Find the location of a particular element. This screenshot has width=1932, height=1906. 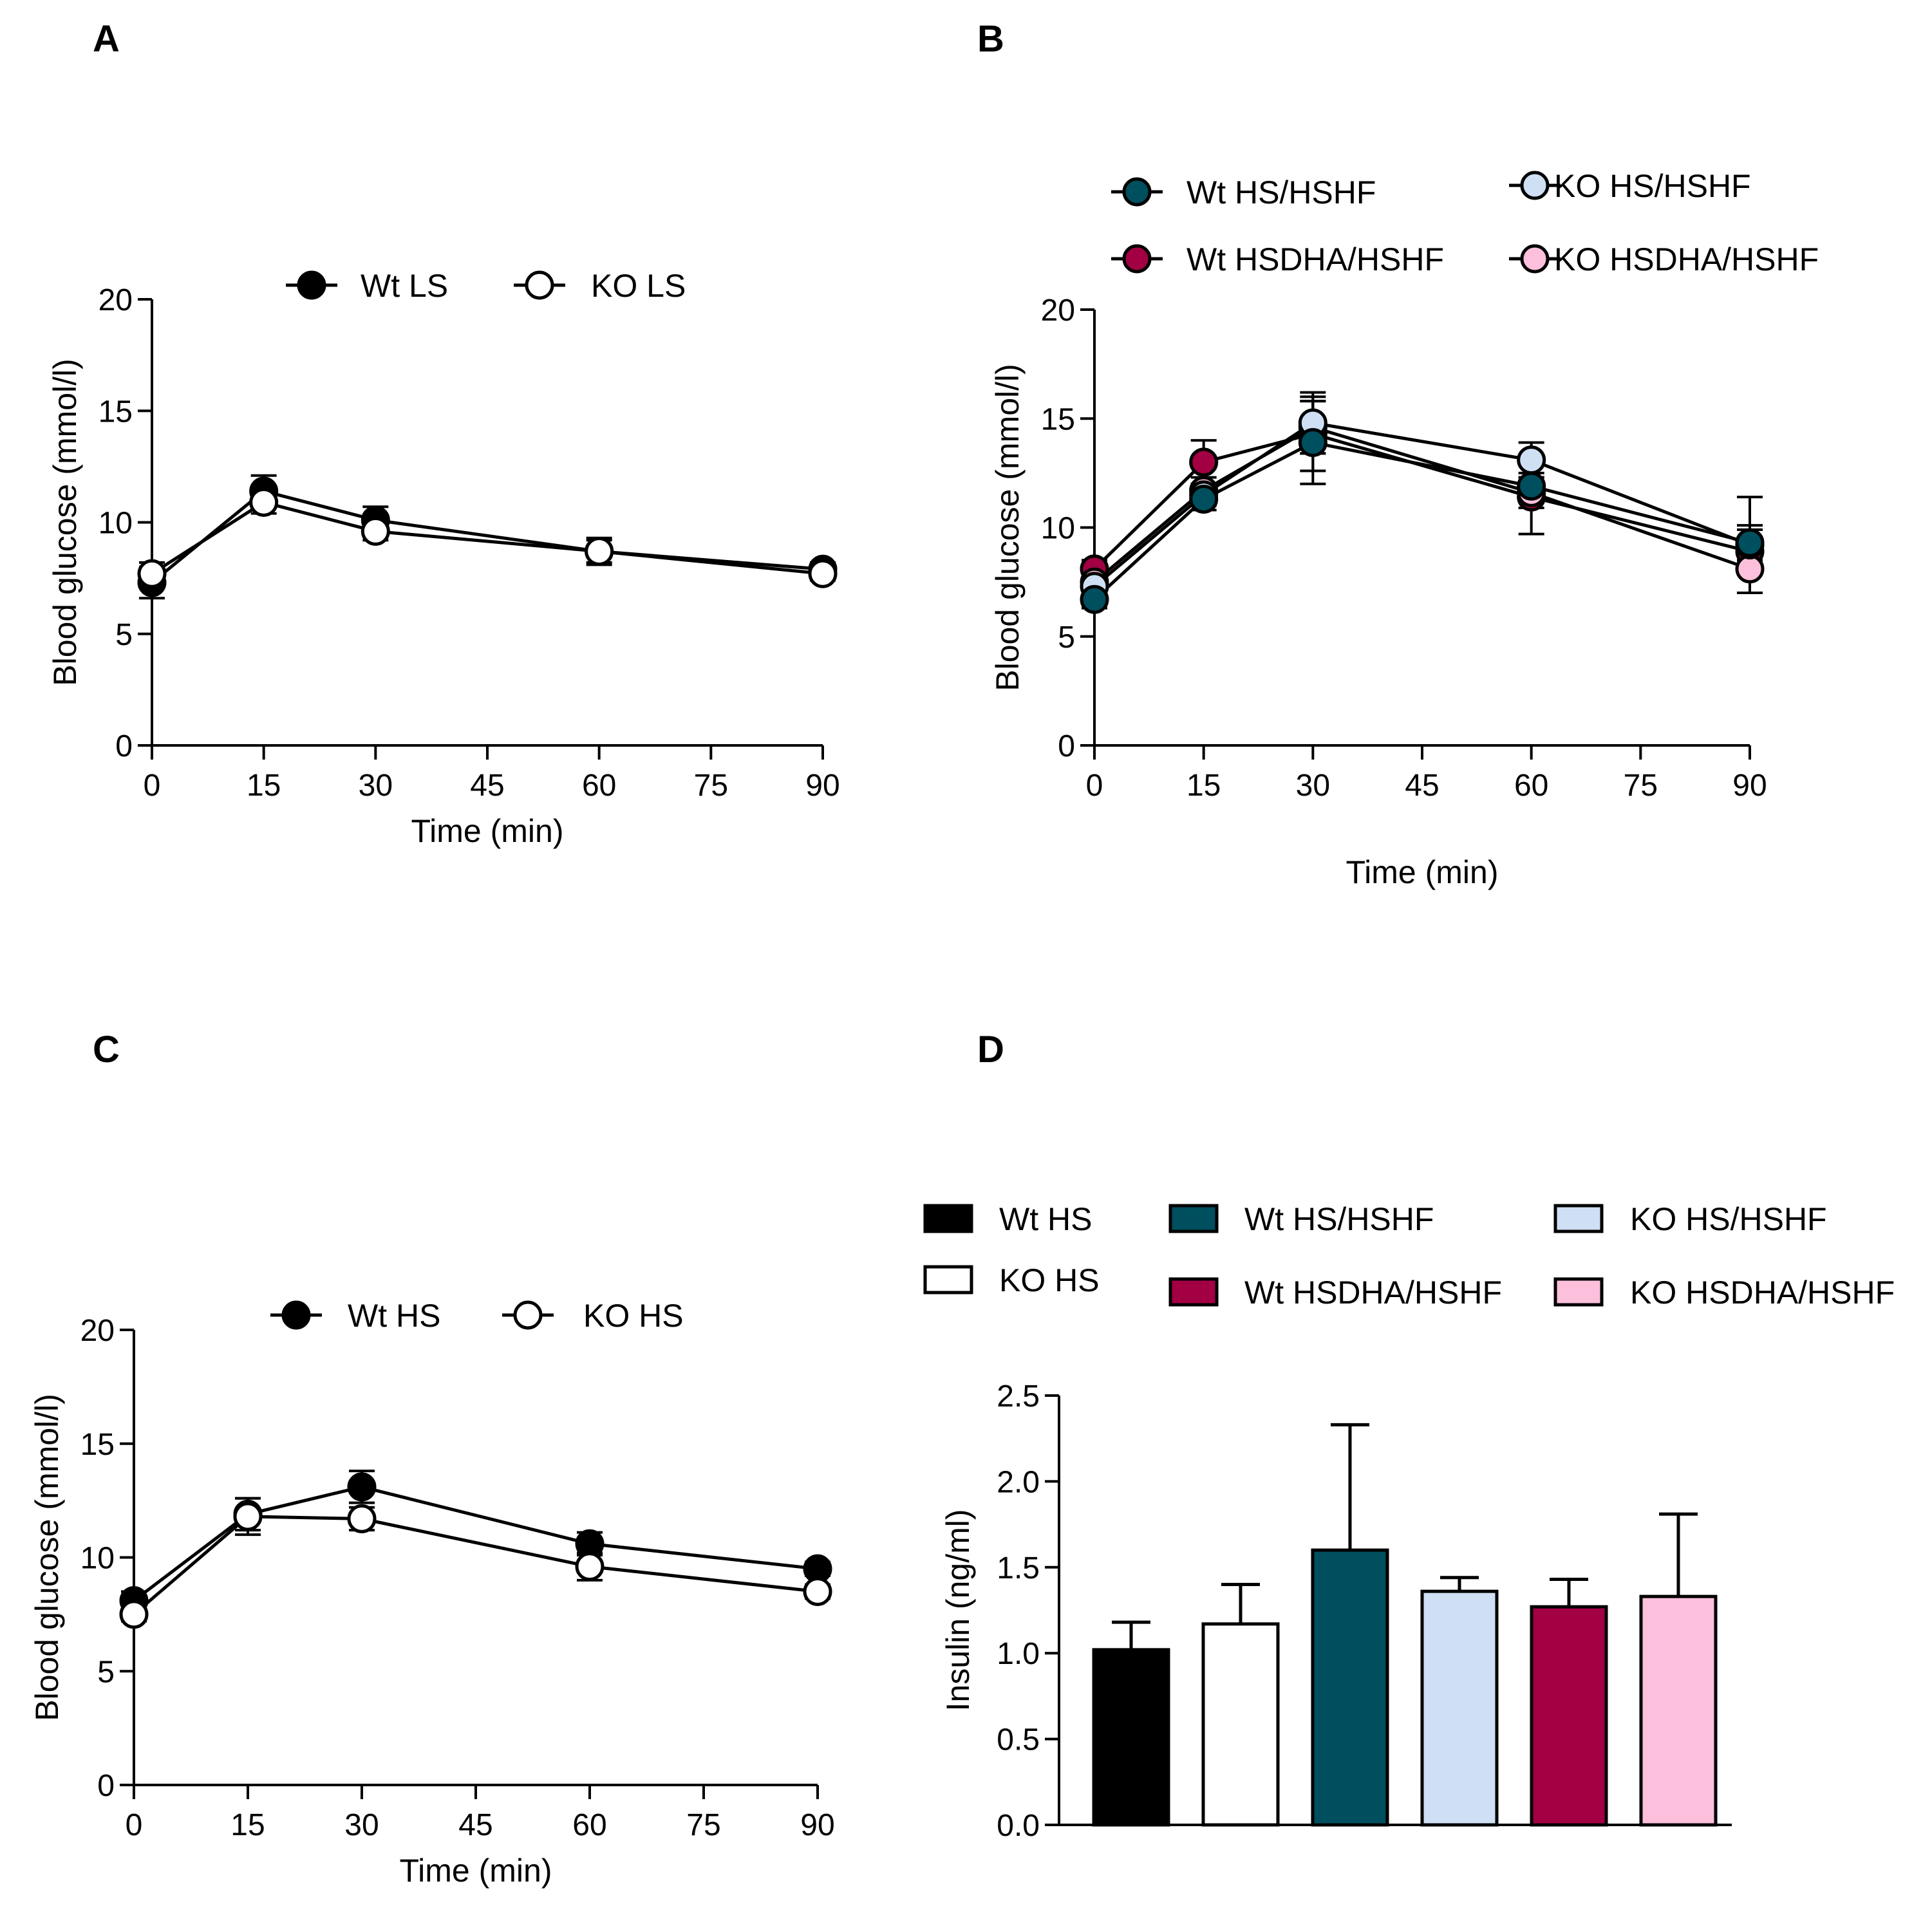

y-tick-label: 1.0 is located at coordinates (1019, 1654).